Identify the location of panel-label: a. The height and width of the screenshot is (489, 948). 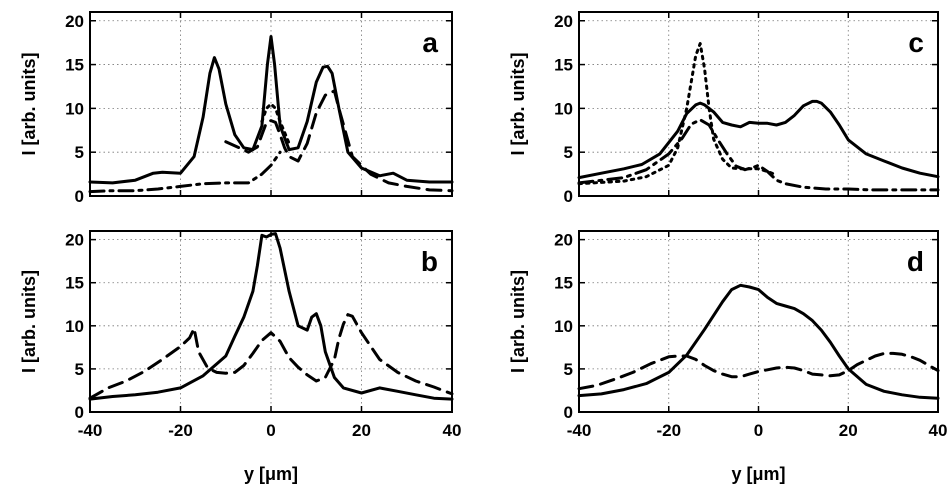
(430, 42).